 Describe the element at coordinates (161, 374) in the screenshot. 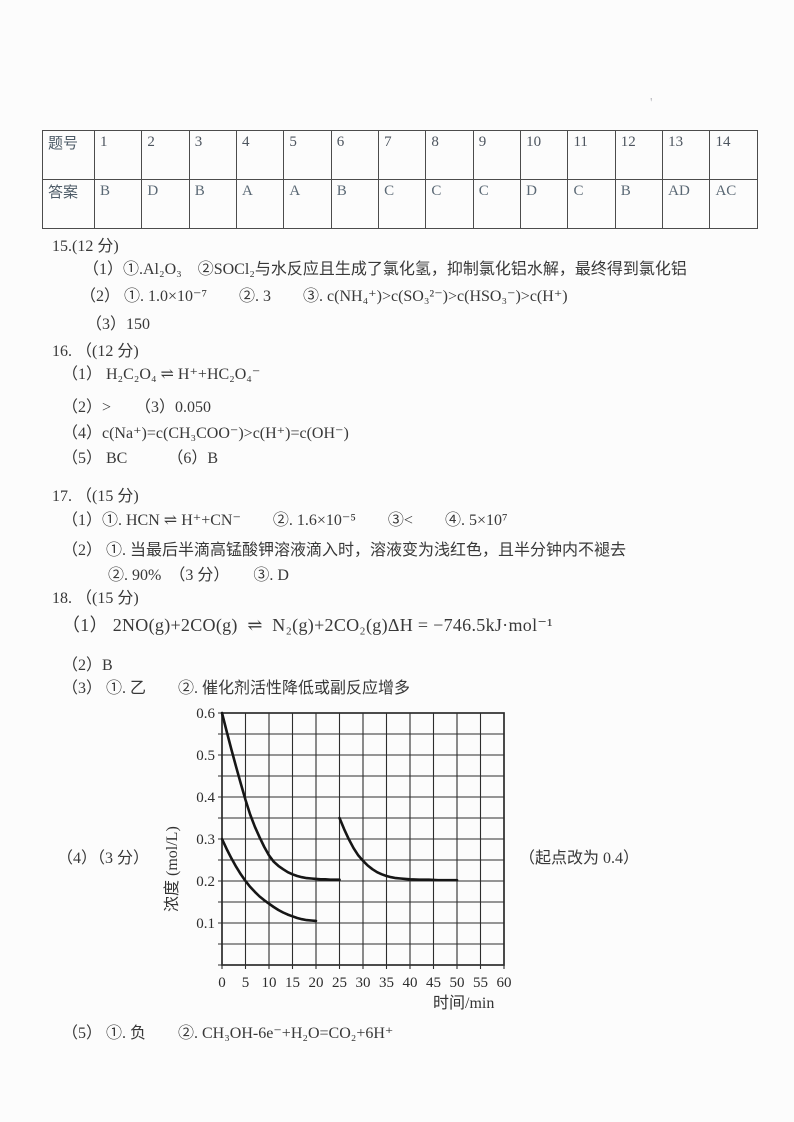

I see `q16-answer-1: （1） H₂C₂O₄ ⇌ H⁺+HC₂O₄⁻` at that location.